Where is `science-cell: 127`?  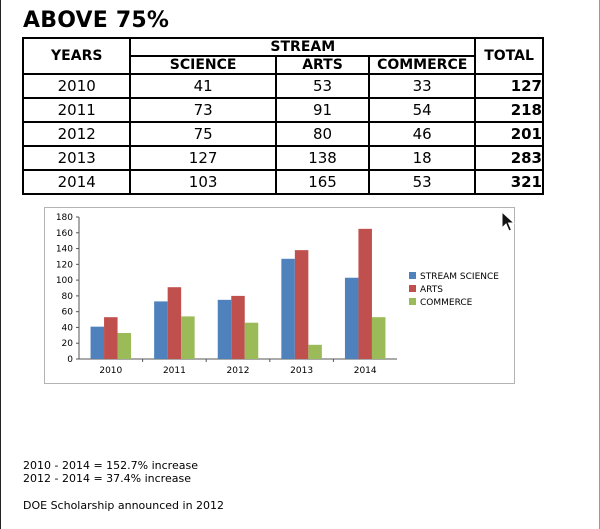 science-cell: 127 is located at coordinates (203, 158).